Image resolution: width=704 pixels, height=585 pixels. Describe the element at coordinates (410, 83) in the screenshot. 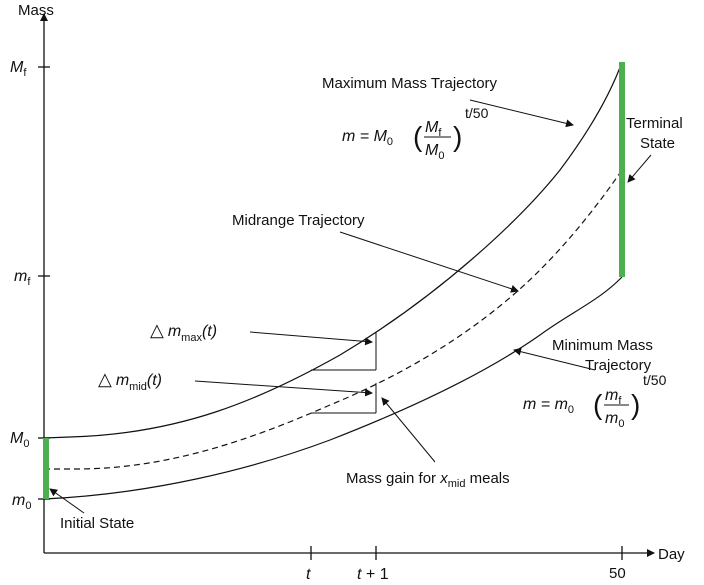

I see `max-trajectory-label: Maximum Mass Trajectory` at that location.